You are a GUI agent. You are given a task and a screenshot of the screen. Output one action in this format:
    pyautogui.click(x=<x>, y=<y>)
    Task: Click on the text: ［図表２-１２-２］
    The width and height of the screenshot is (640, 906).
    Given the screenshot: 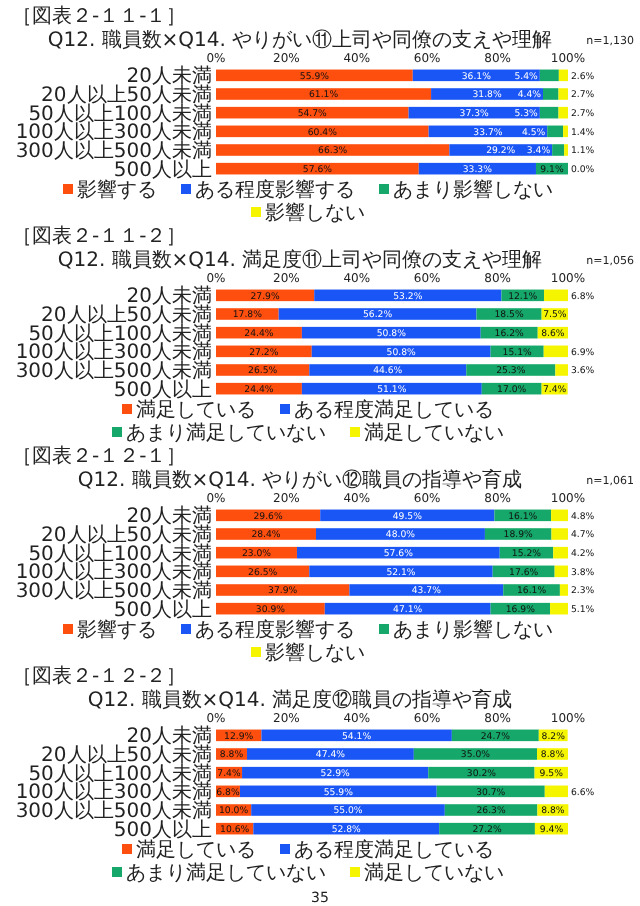 What is the action you would take?
    pyautogui.click(x=99, y=676)
    